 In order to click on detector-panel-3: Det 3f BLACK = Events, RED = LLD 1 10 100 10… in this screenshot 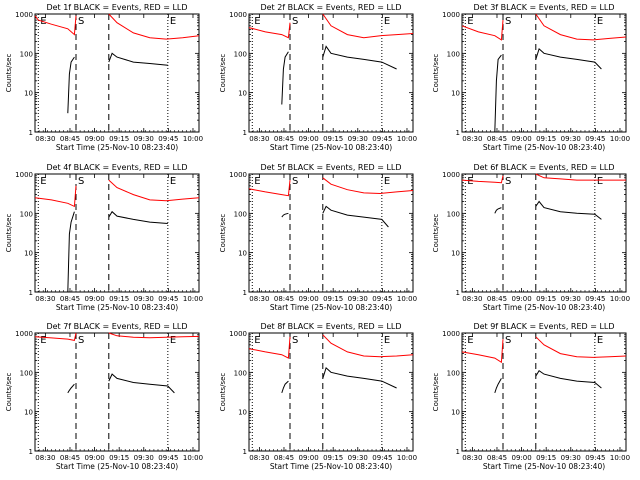, I will do `click(531, 77)`.